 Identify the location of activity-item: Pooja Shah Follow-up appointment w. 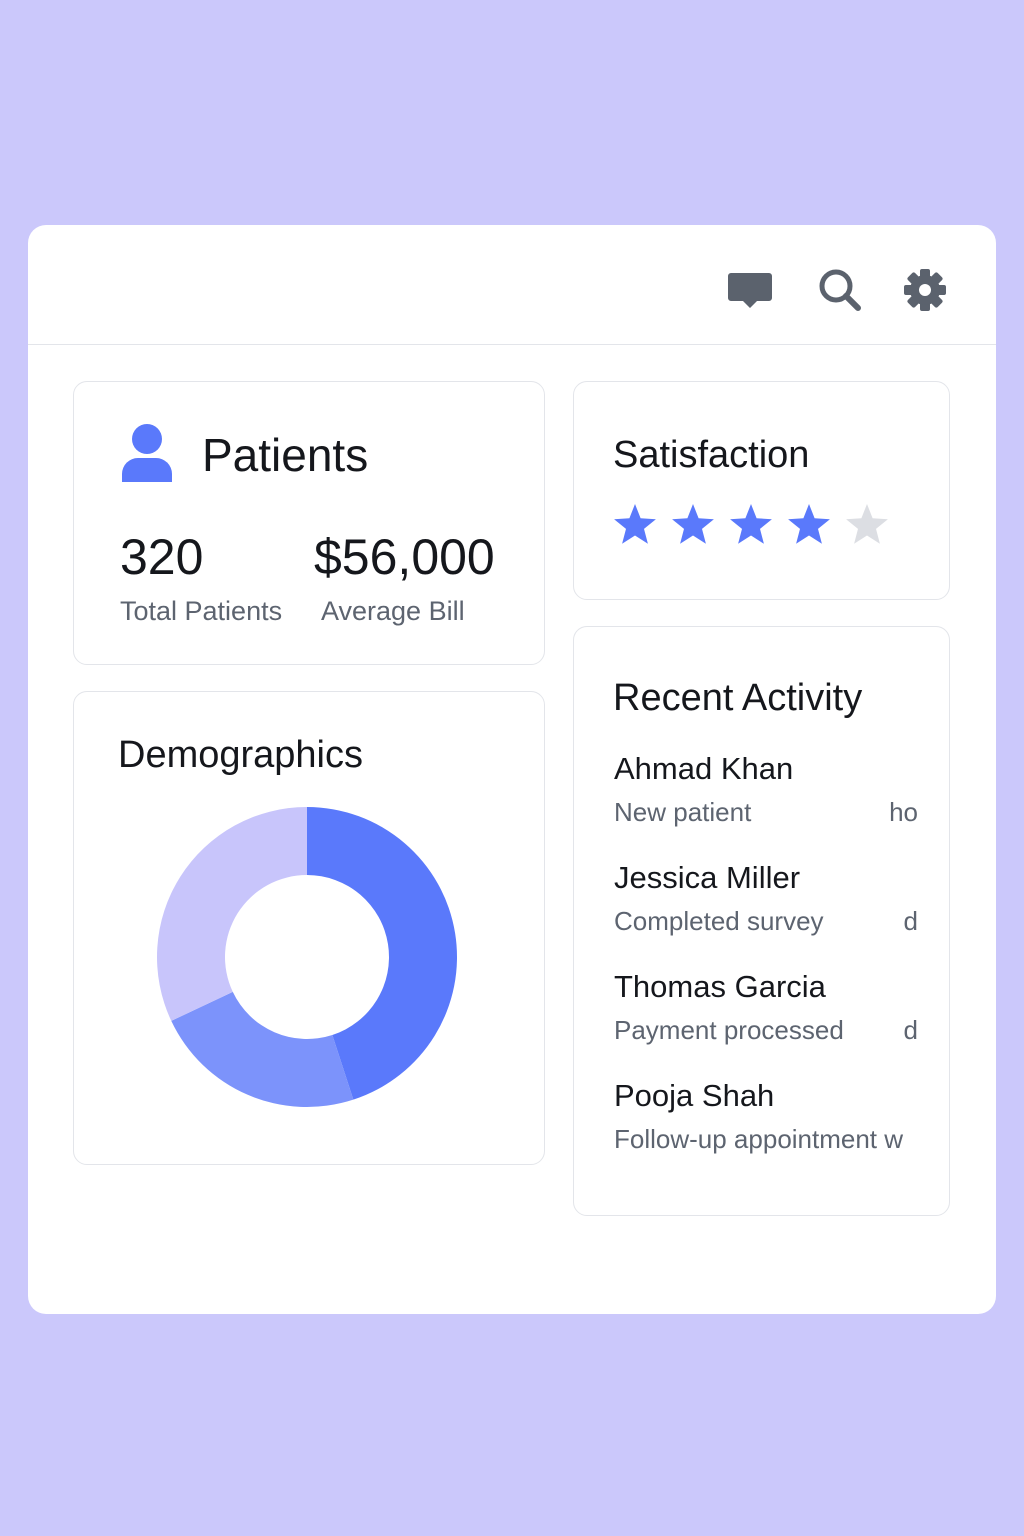
(766, 1117).